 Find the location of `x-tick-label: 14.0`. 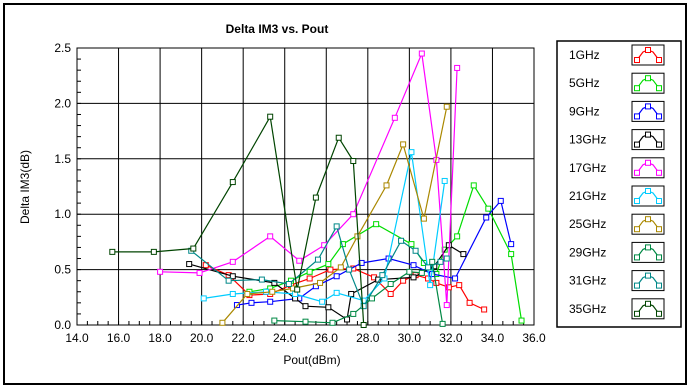

x-tick-label: 14.0 is located at coordinates (77, 338).